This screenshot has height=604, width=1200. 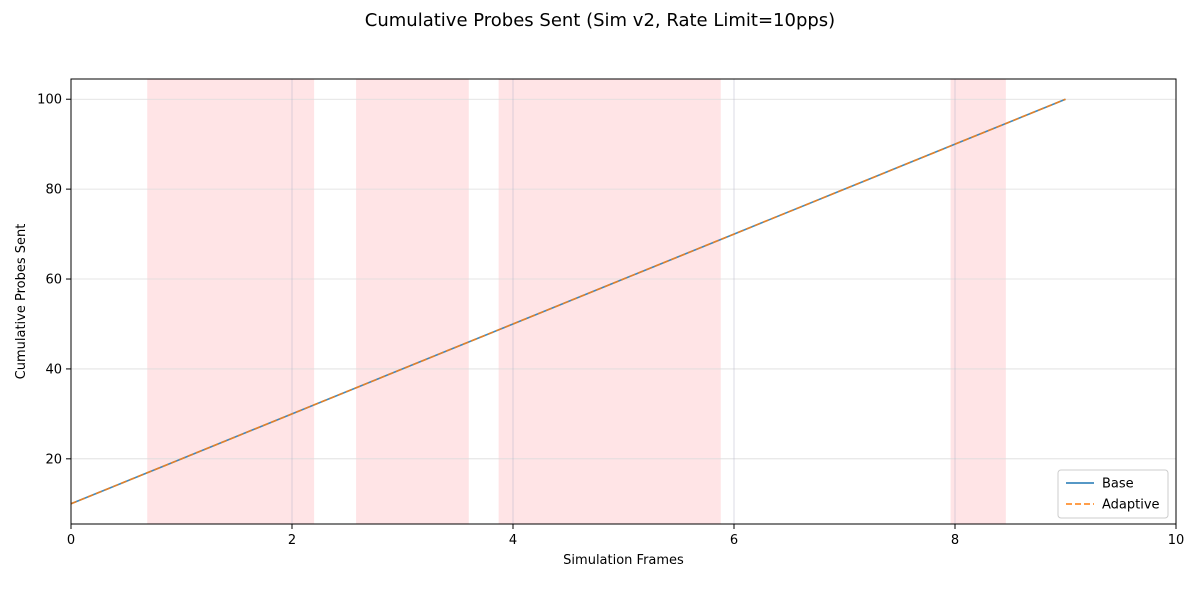 I want to click on y-tick-label: 40, so click(x=53, y=369).